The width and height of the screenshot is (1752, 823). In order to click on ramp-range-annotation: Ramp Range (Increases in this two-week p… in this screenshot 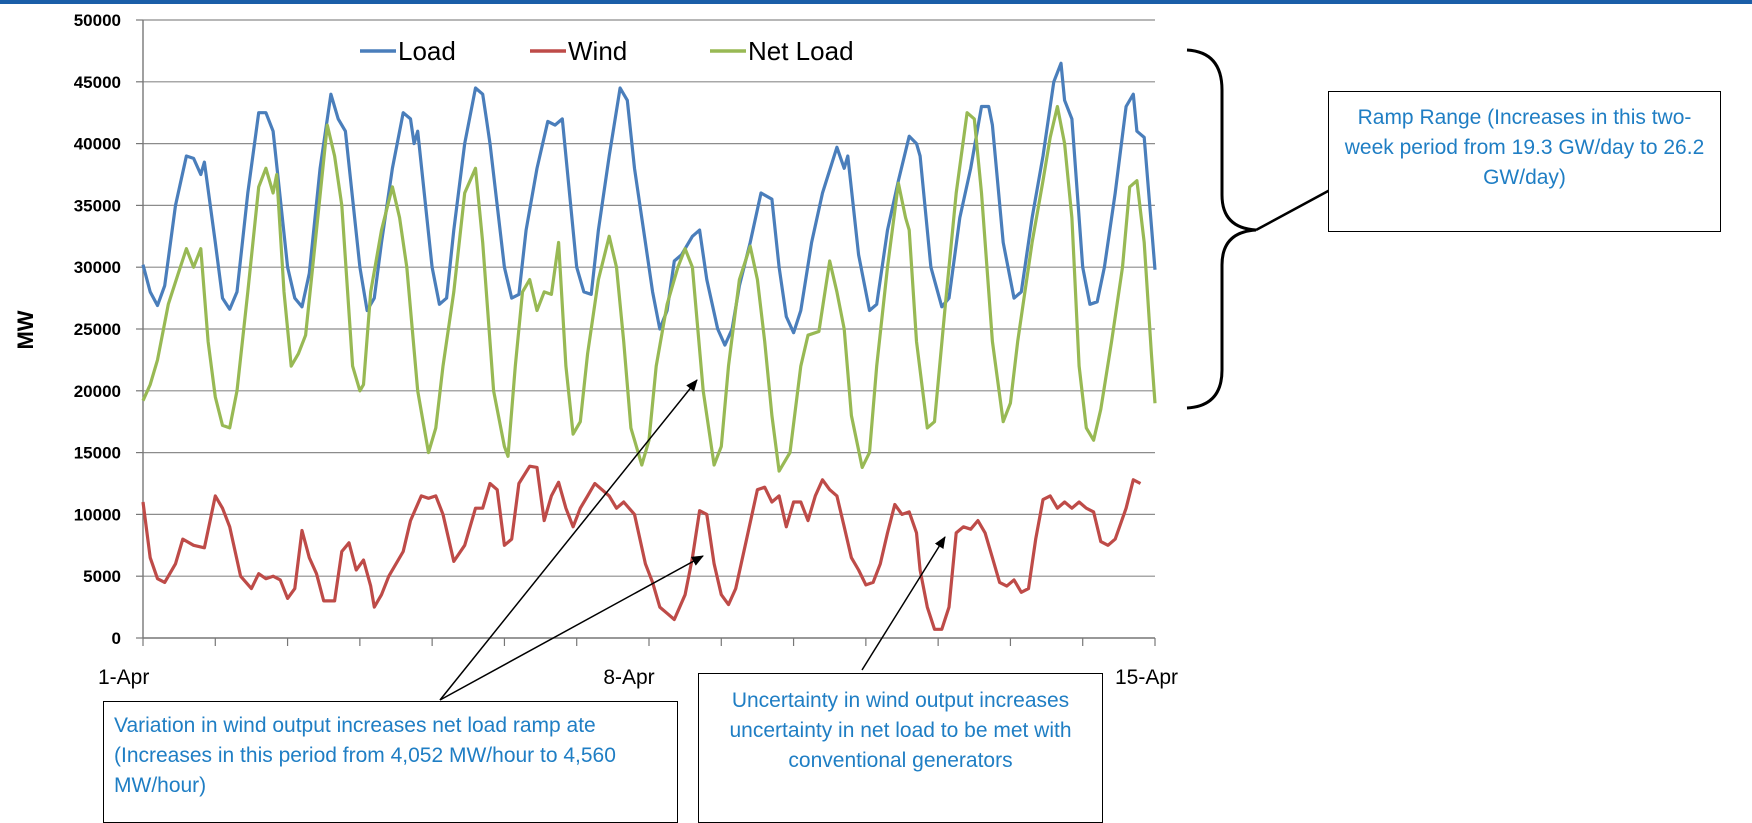, I will do `click(1524, 161)`.